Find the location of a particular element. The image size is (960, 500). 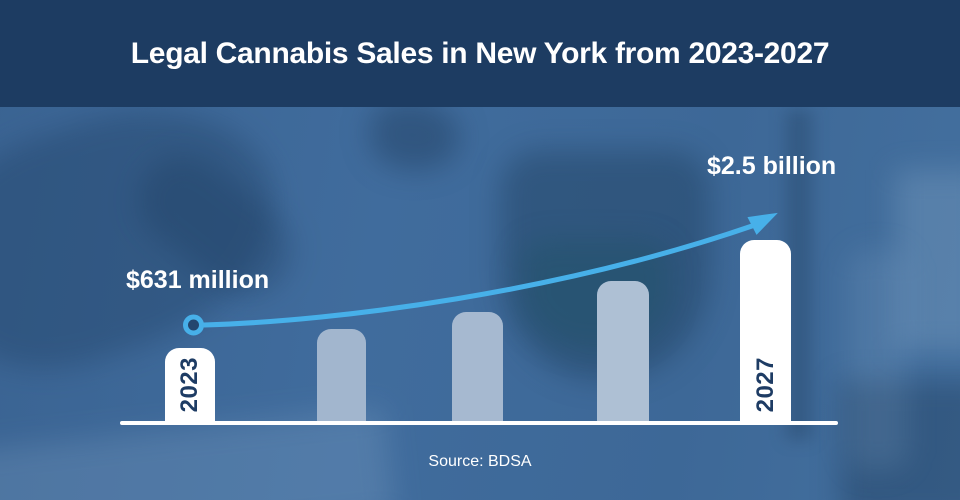

bar-year-label: 2023 is located at coordinates (189, 384).